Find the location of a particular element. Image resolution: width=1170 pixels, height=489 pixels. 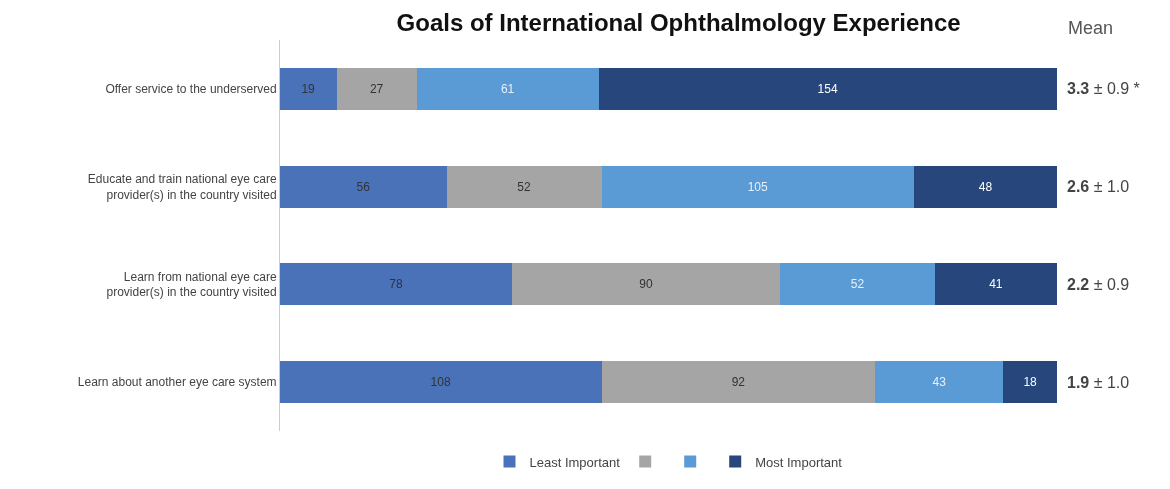

chart-title: Goals of International Ophthalmology Experience is located at coordinates (678, 23).